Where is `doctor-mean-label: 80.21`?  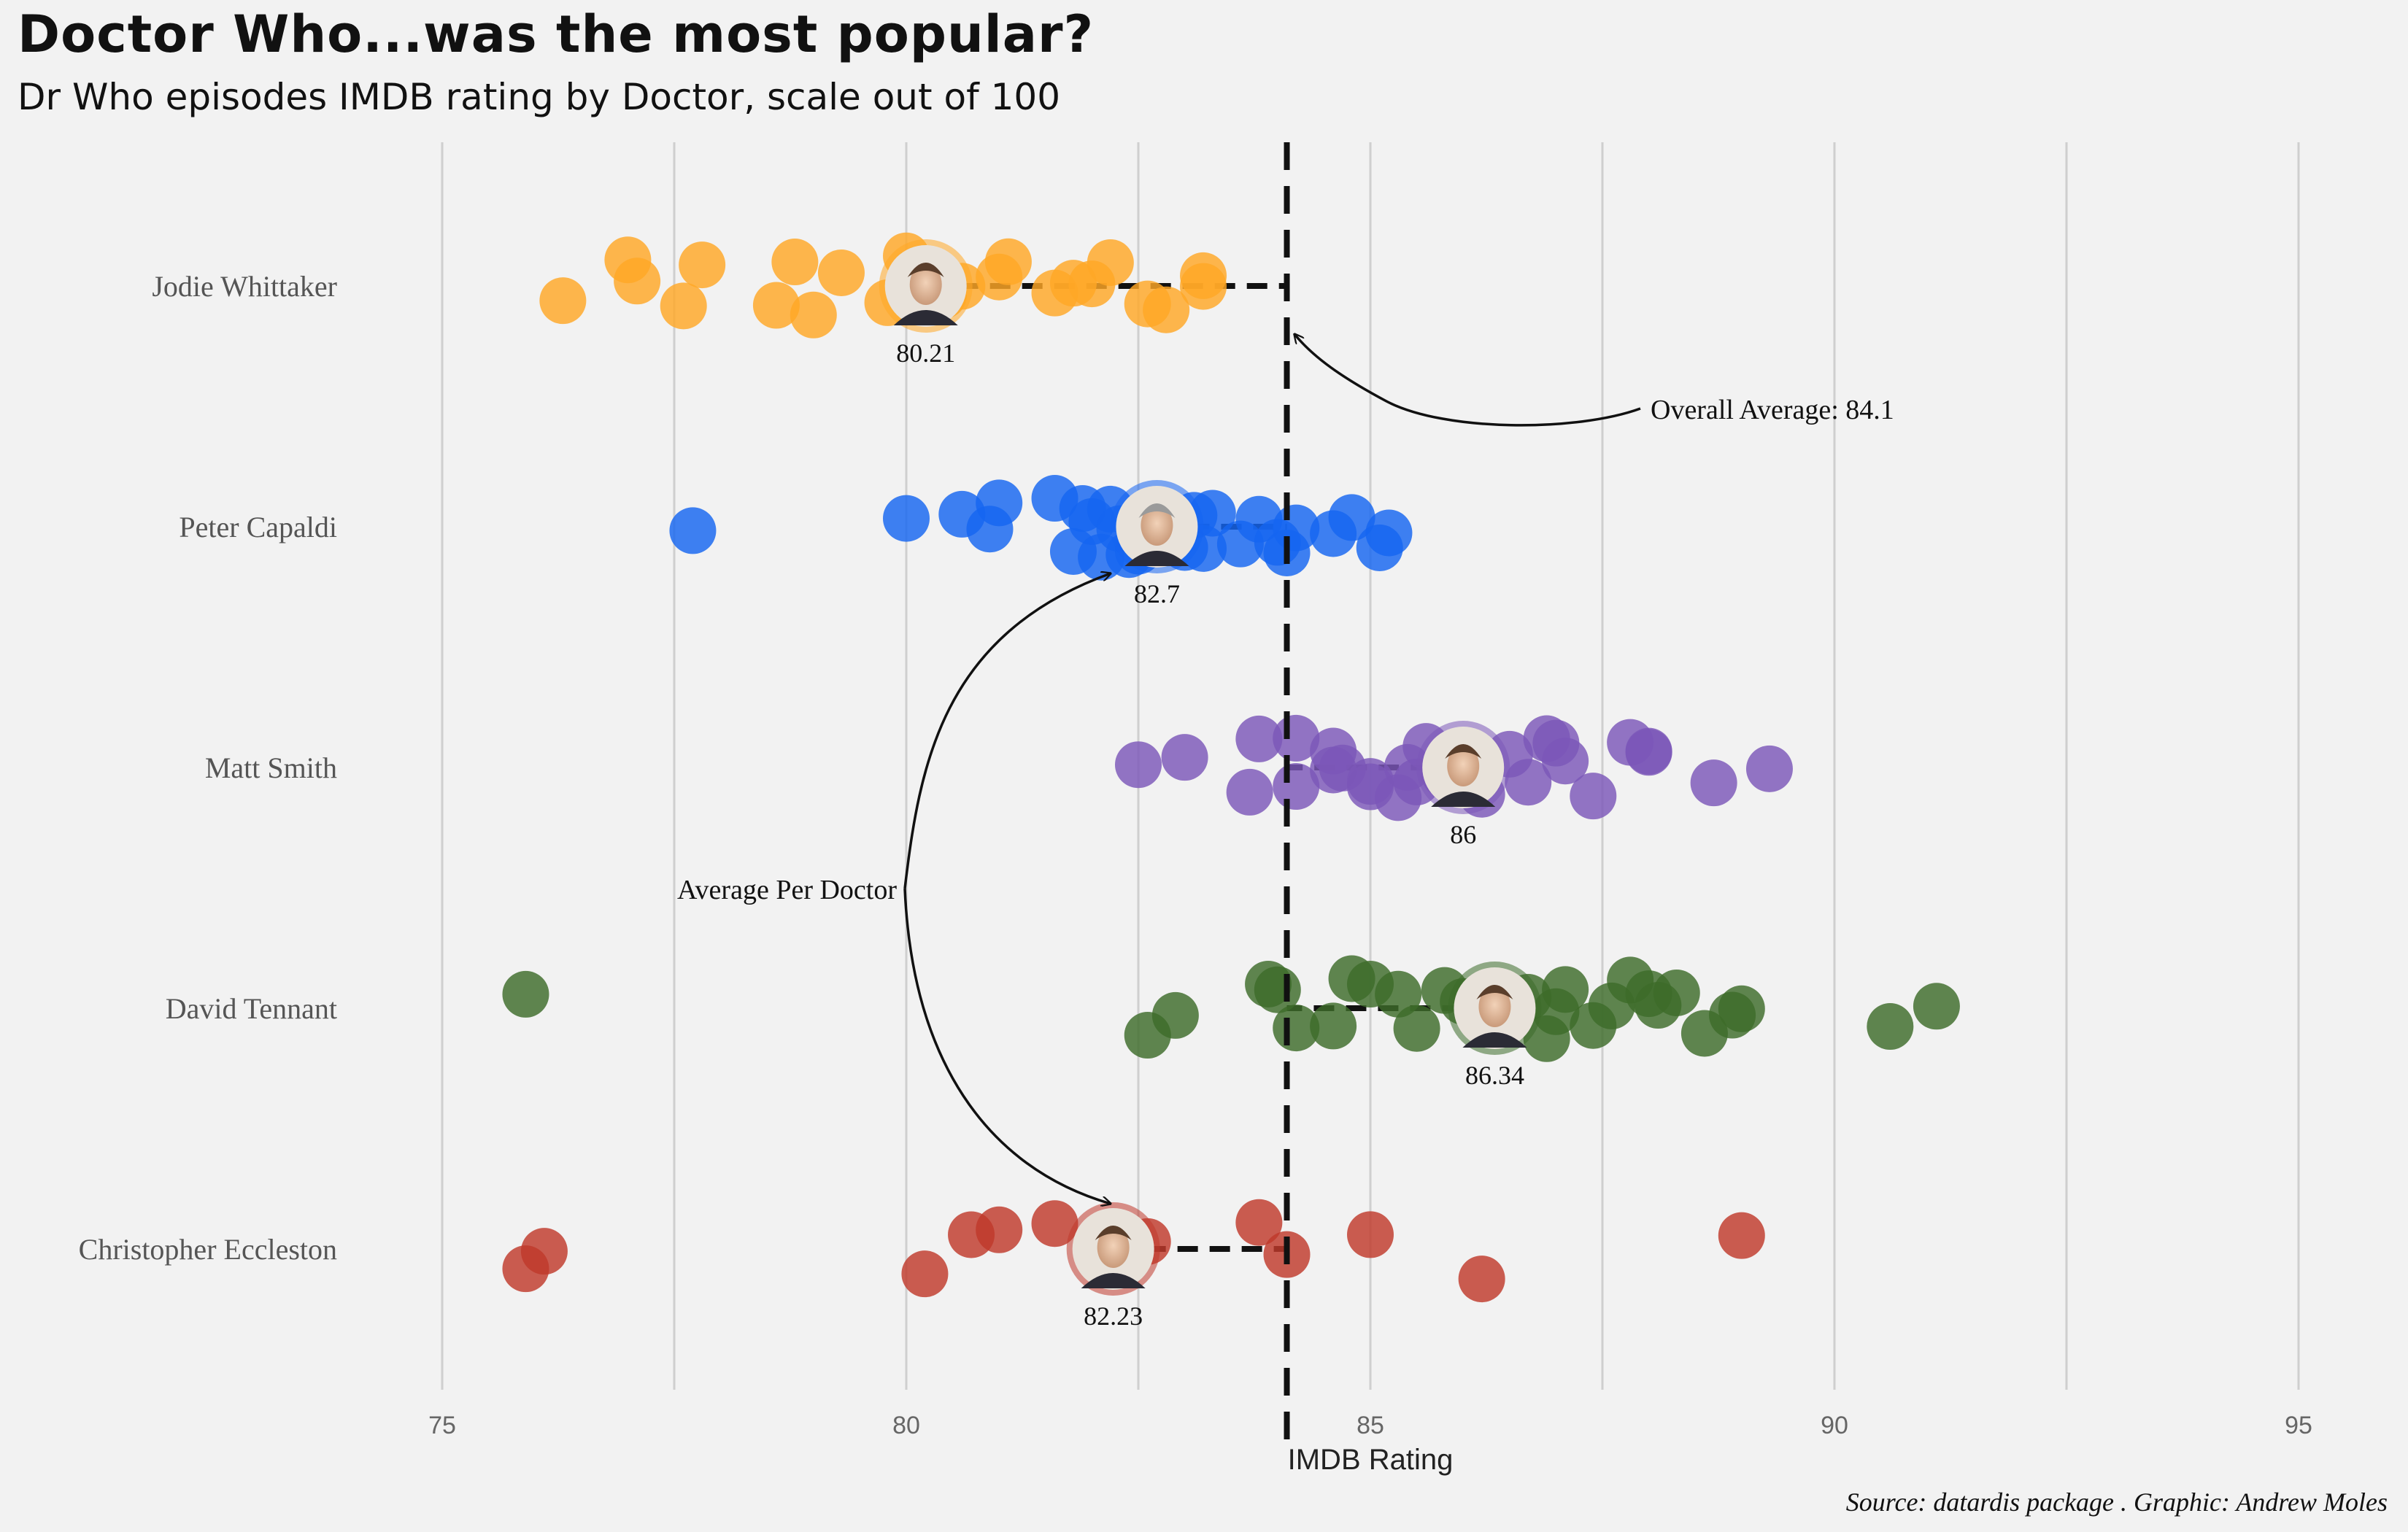
doctor-mean-label: 80.21 is located at coordinates (925, 353).